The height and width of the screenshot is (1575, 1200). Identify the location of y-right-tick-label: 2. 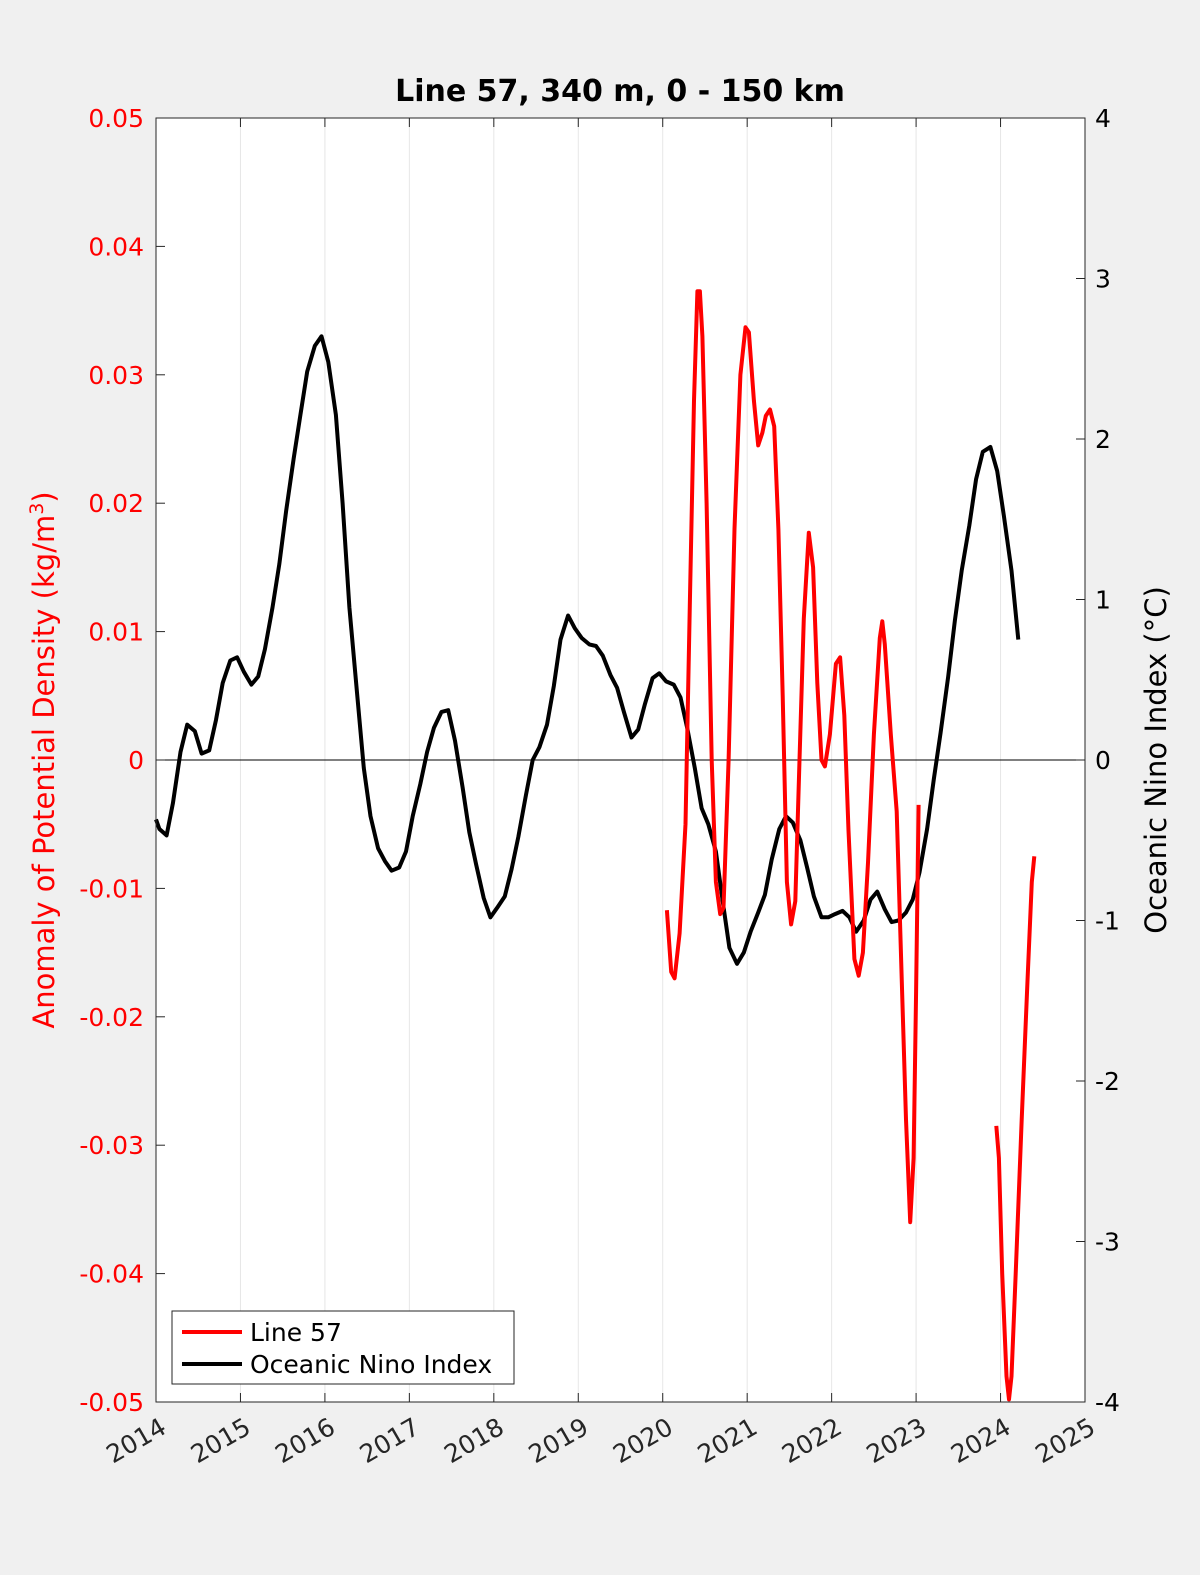
(1103, 439).